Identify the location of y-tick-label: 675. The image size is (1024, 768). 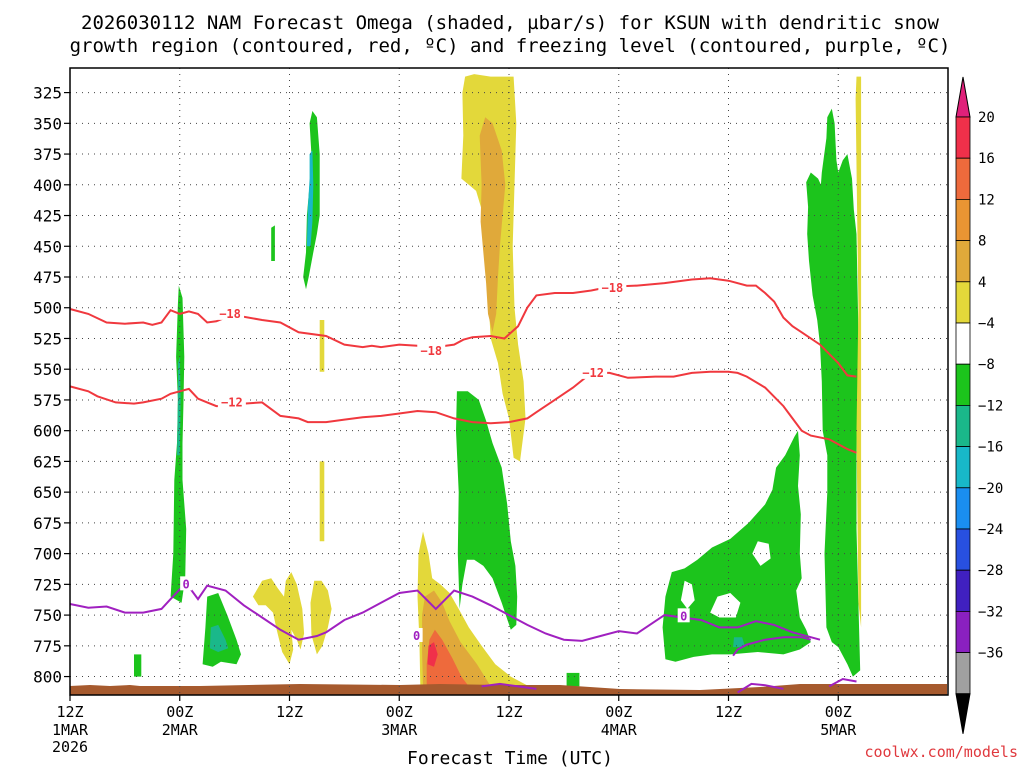
(47, 523).